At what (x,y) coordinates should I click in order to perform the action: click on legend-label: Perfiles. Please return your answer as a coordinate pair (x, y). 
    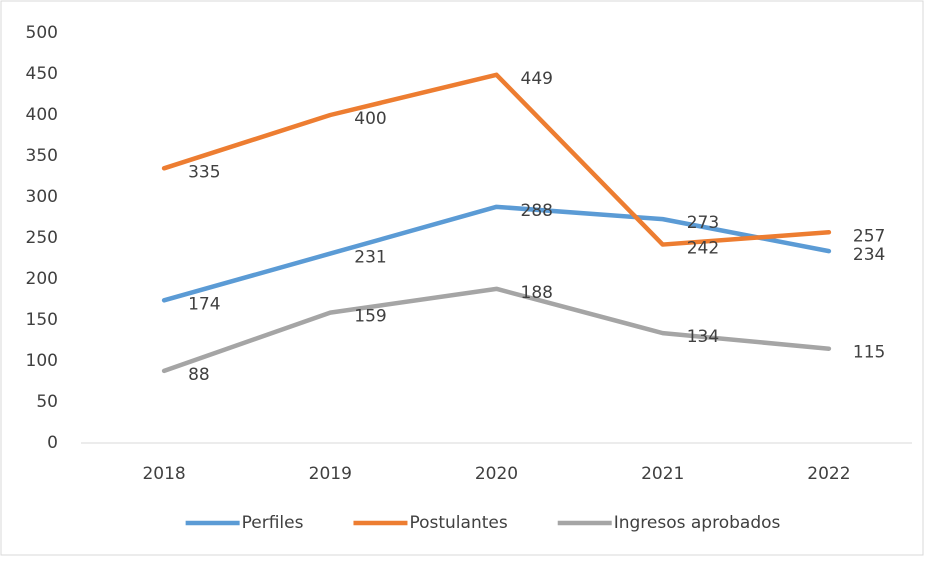
    Looking at the image, I should click on (273, 523).